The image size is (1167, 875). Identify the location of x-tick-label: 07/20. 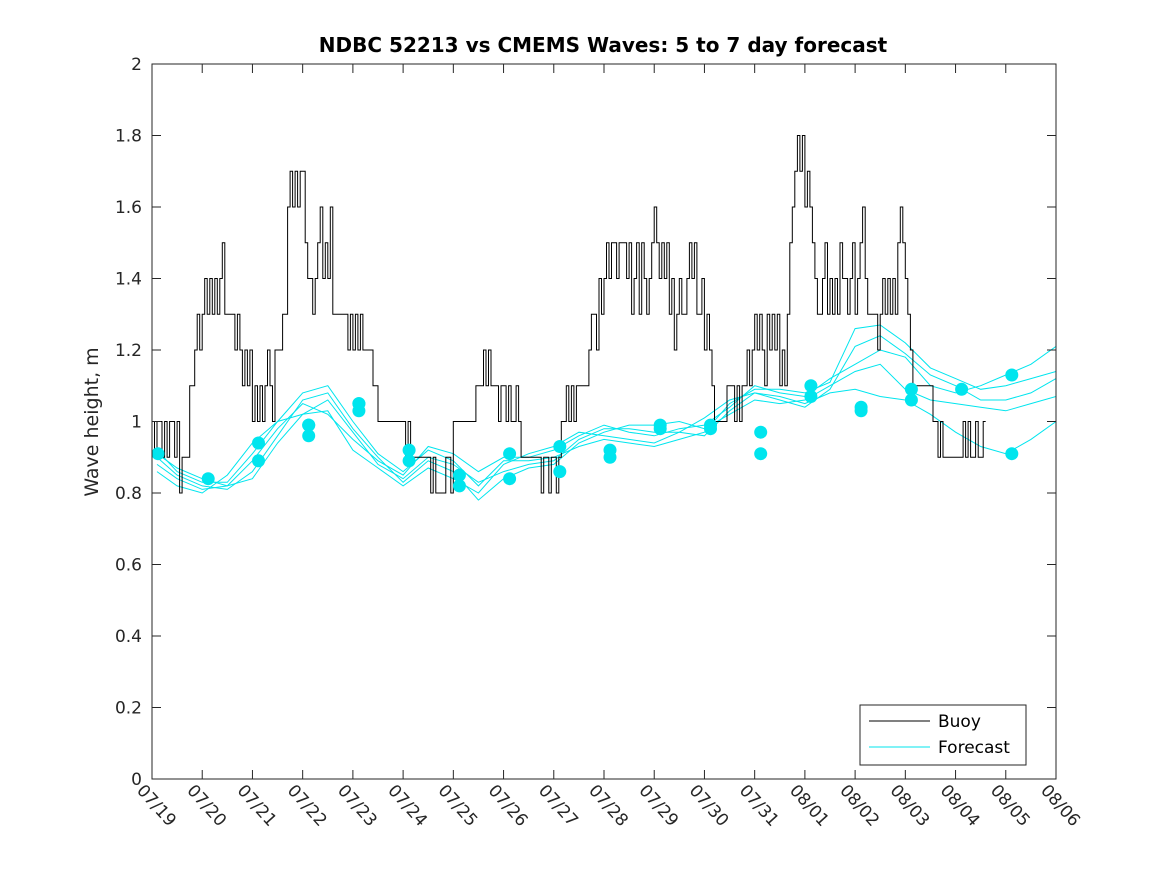
(207, 806).